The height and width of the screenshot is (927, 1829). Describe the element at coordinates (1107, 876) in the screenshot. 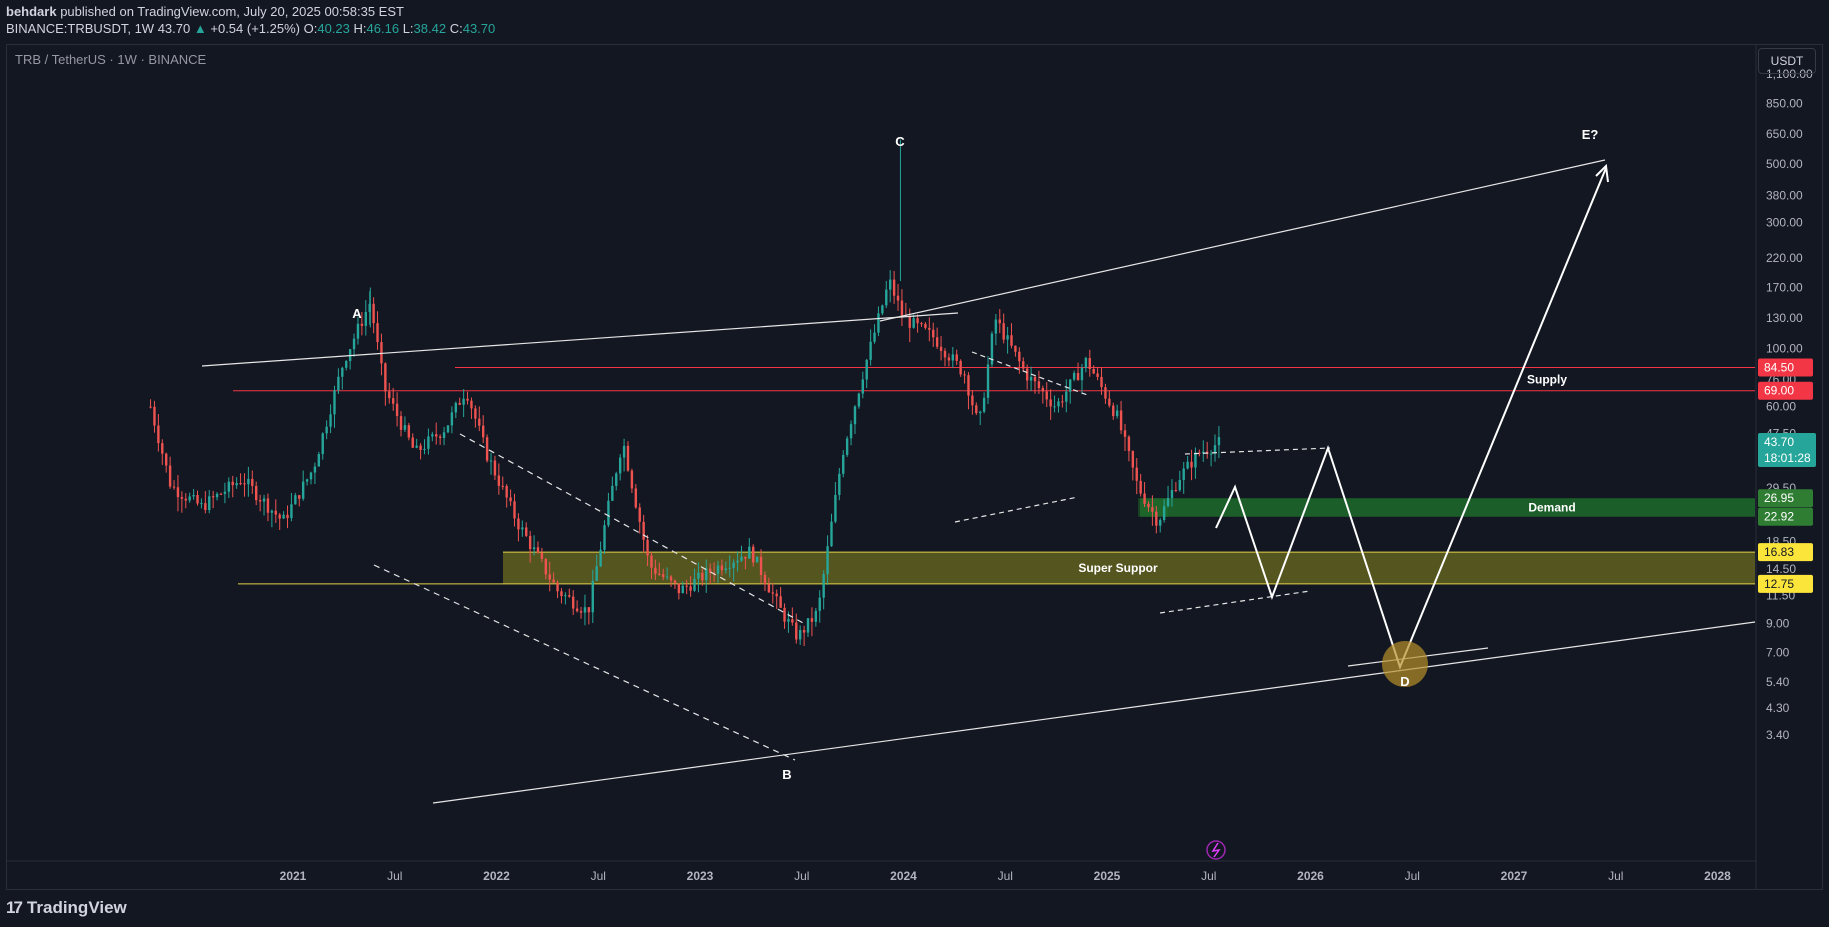

I see `time-tick-label: 2025` at that location.